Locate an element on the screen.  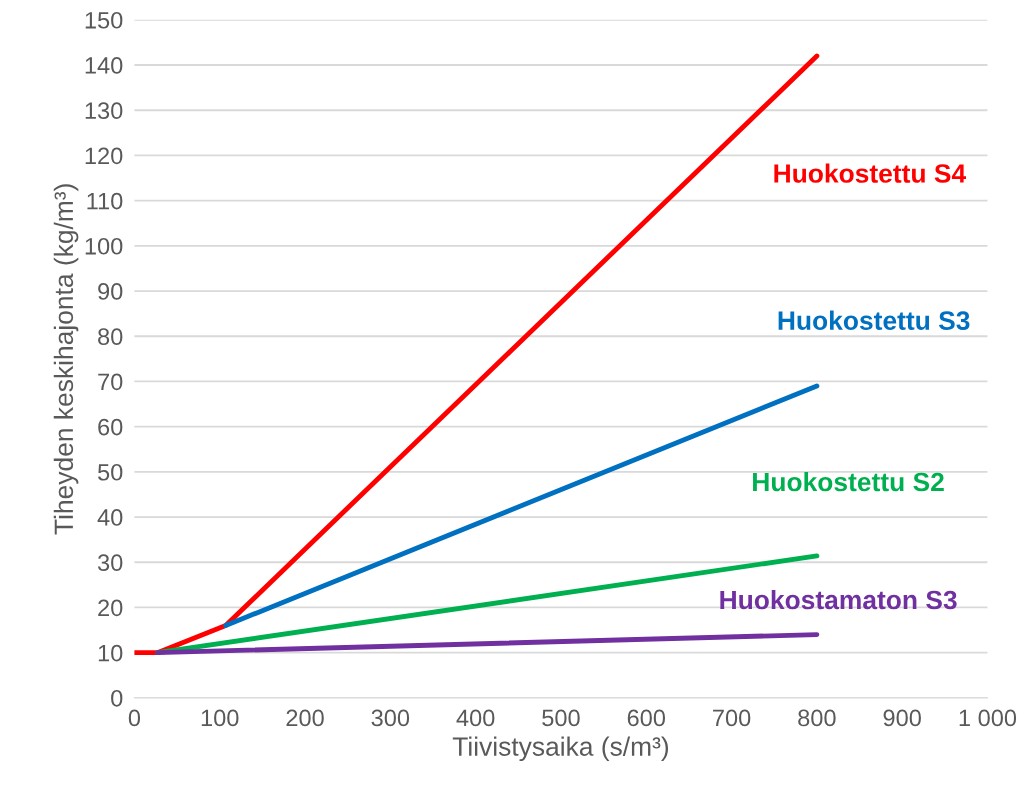
x-tick-label: 1 000 is located at coordinates (988, 718).